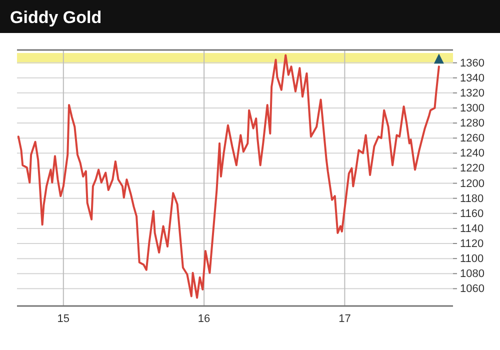  I want to click on y-tick-label: 1080, so click(472, 274).